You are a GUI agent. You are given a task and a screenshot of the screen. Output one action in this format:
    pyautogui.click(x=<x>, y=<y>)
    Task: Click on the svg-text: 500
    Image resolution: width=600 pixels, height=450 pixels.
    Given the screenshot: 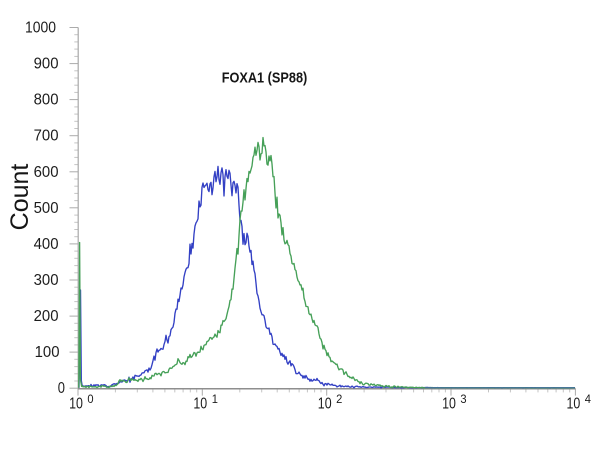 What is the action you would take?
    pyautogui.click(x=46, y=208)
    